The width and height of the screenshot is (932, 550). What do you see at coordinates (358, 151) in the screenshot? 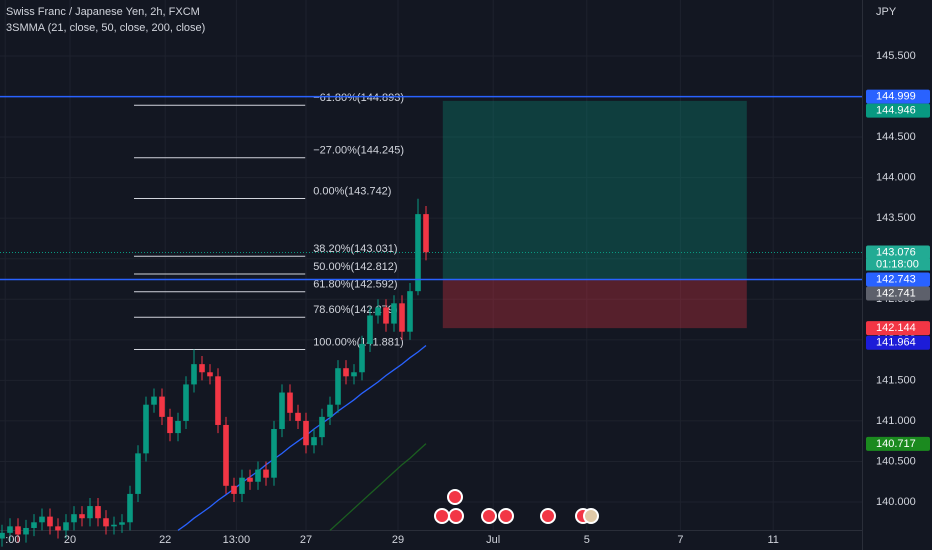
I see `fib-label: −27.00%(144.245)` at bounding box center [358, 151].